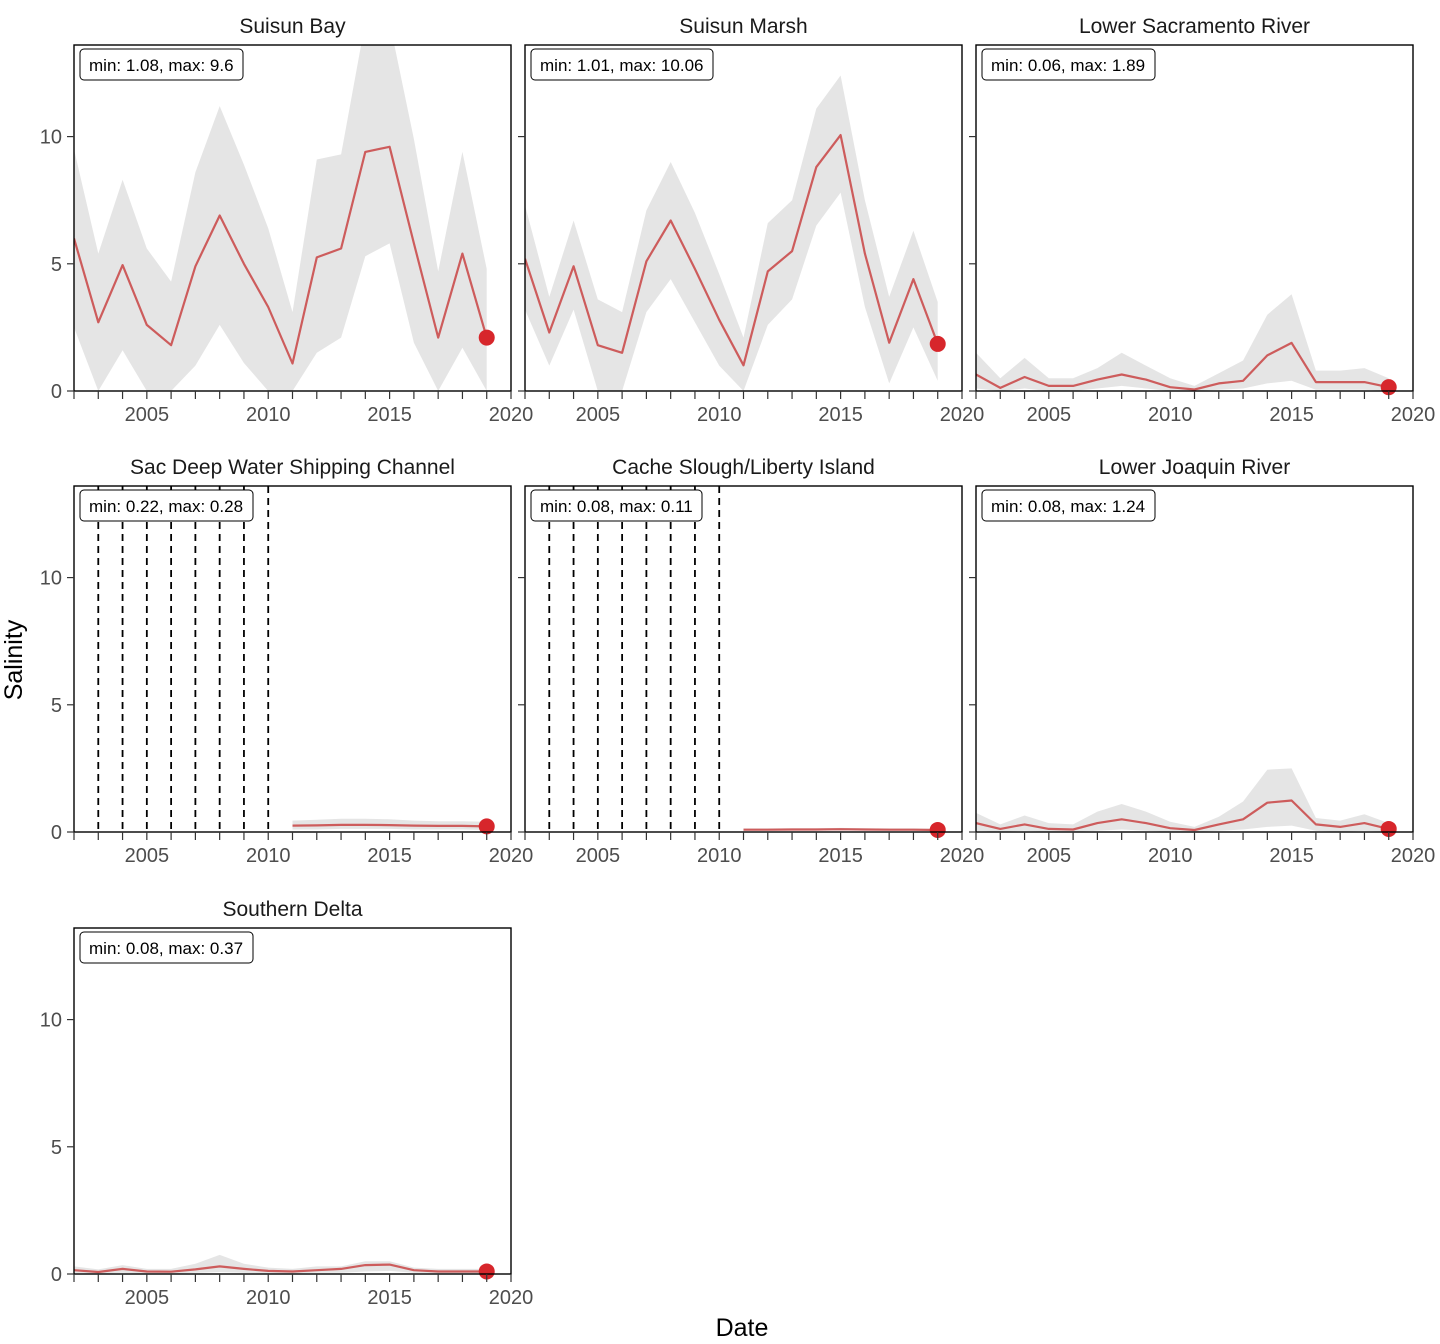 This screenshot has height=1344, width=1440. I want to click on panel-title: Southern Delta, so click(292, 909).